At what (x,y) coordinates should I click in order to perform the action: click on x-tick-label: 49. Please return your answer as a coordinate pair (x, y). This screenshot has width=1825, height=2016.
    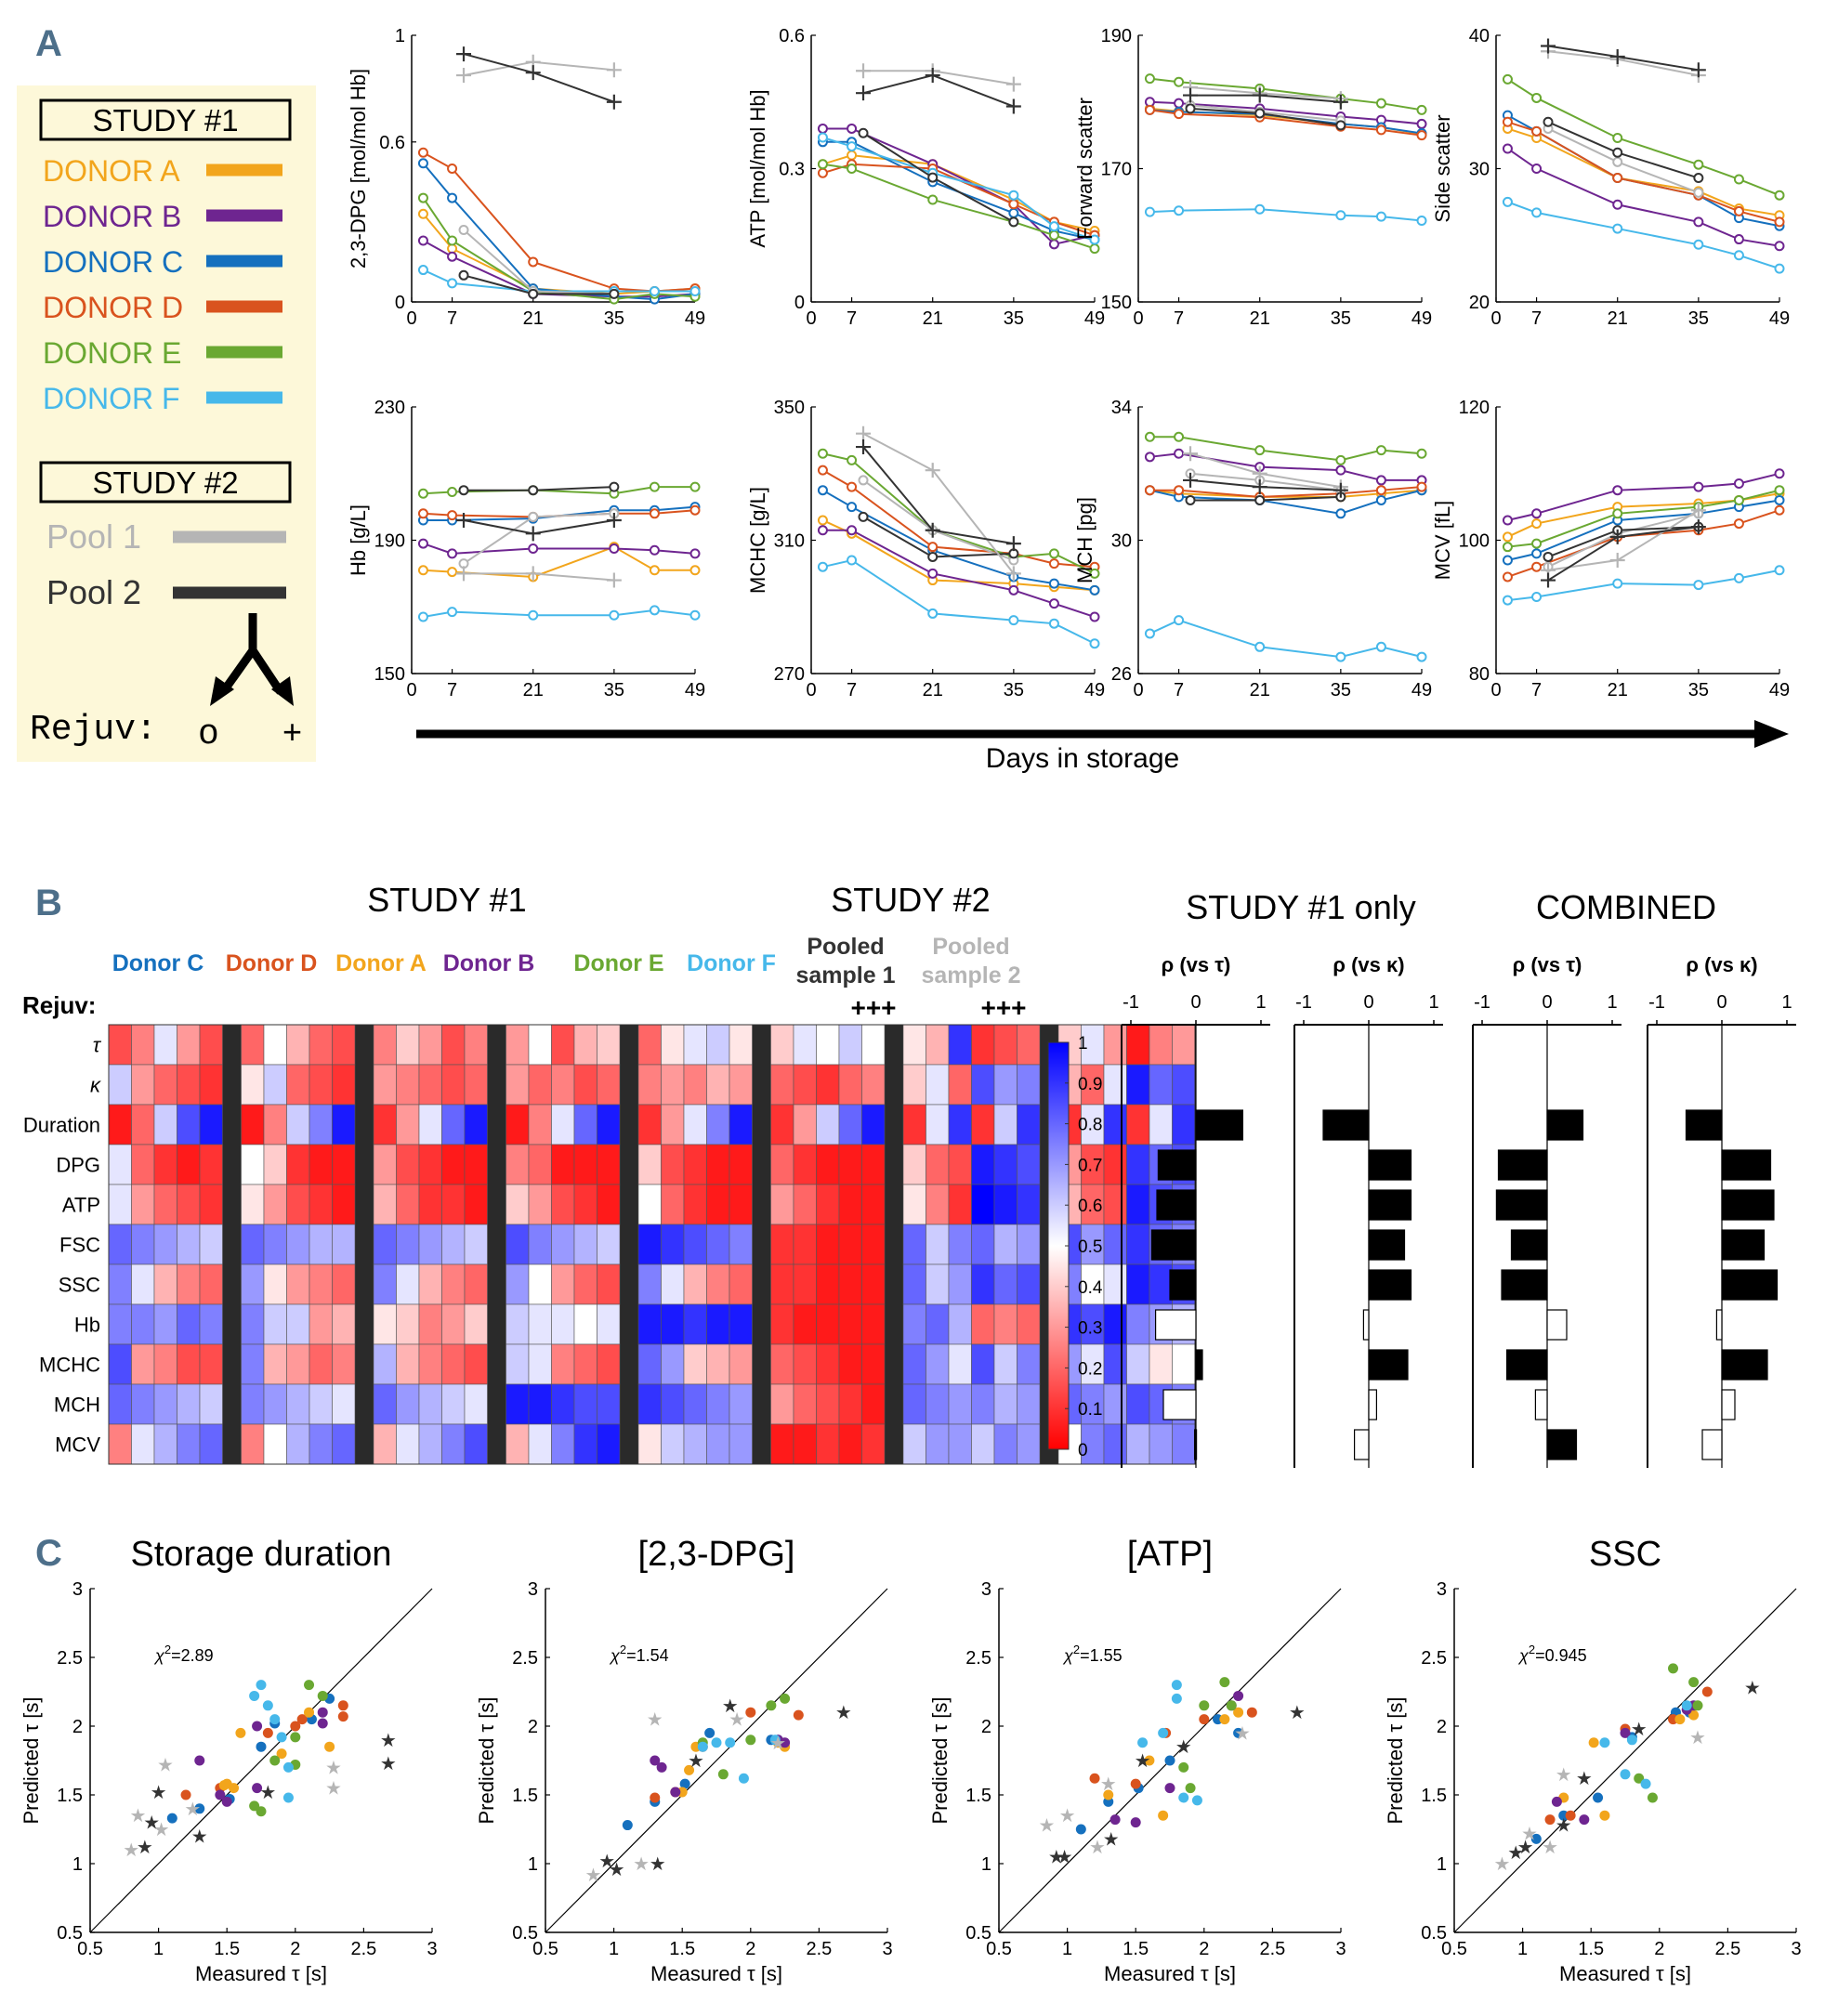
    Looking at the image, I should click on (695, 690).